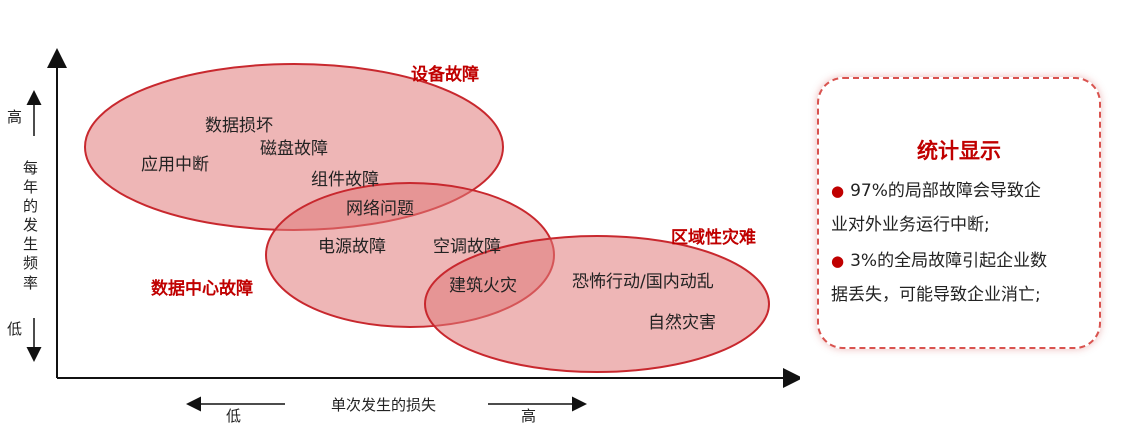 This screenshot has height=438, width=1134. What do you see at coordinates (233, 416) in the screenshot?
I see `x-axis-low-label: 低` at bounding box center [233, 416].